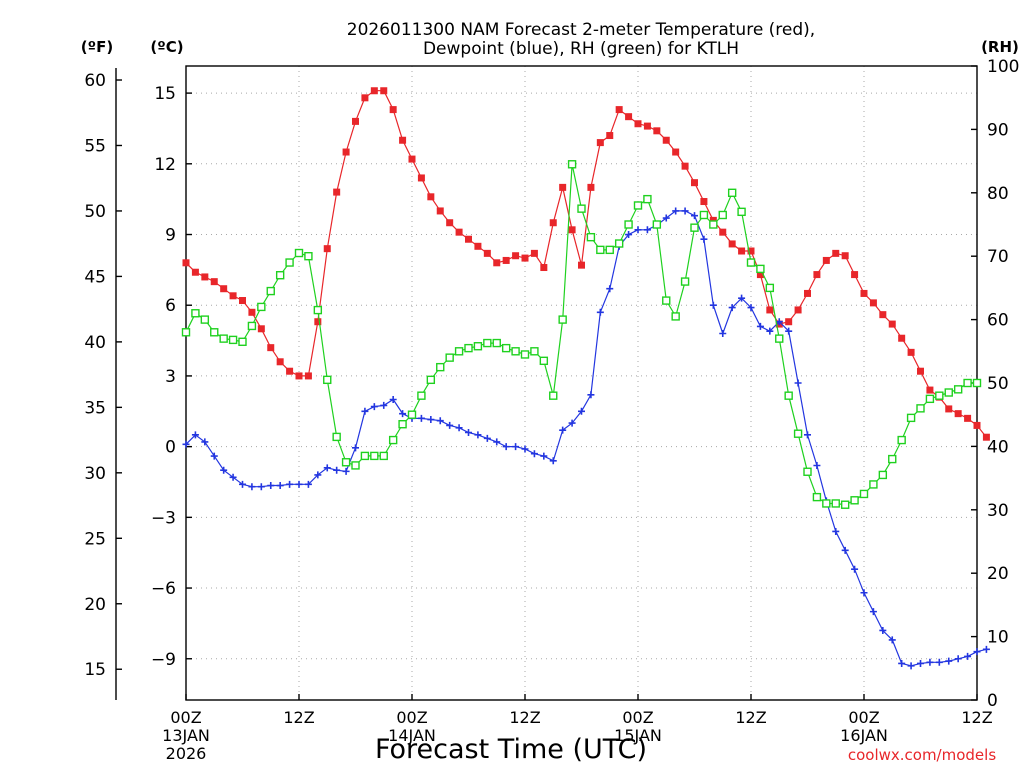 Image resolution: width=1024 pixels, height=768 pixels. Describe the element at coordinates (163, 518) in the screenshot. I see `celsius-tick-label: −3` at that location.